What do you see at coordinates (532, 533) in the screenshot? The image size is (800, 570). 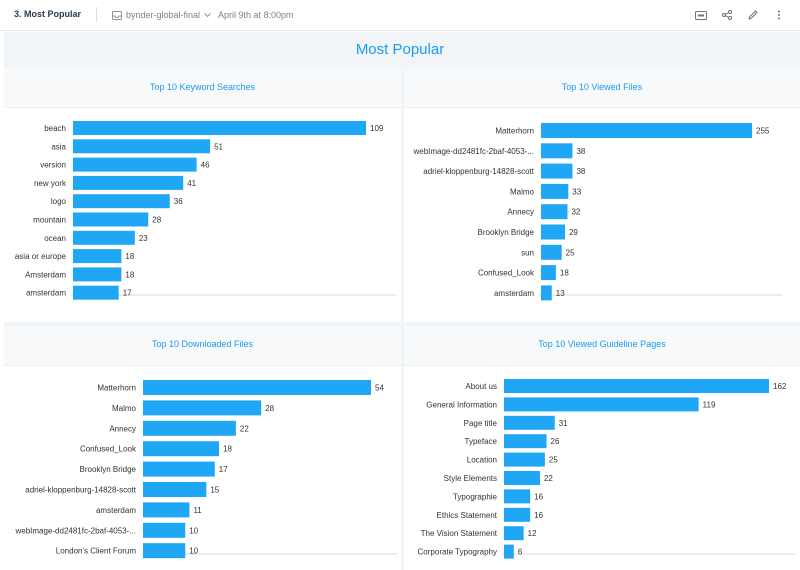 I see `value-label: 12` at bounding box center [532, 533].